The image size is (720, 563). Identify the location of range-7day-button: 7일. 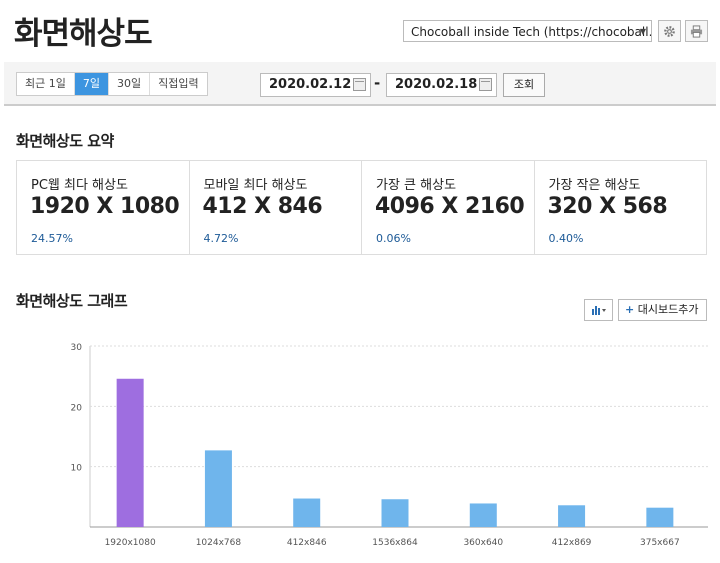
(91, 84).